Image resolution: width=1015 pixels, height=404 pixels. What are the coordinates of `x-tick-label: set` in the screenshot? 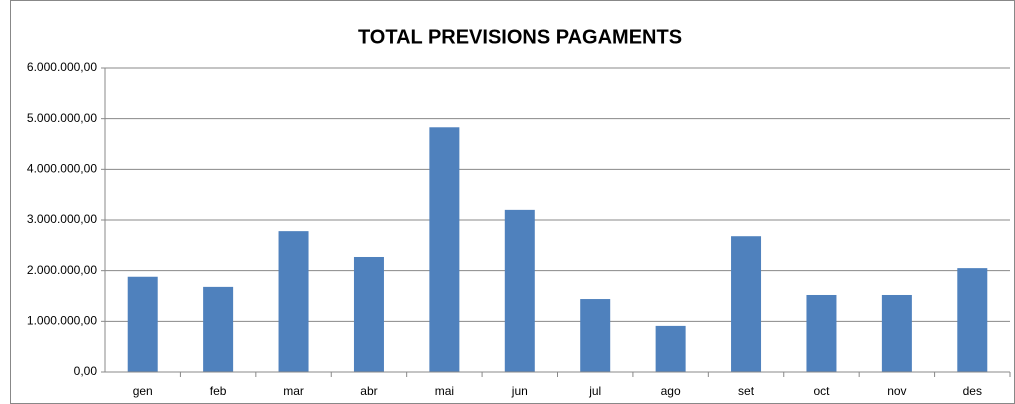 It's located at (746, 391).